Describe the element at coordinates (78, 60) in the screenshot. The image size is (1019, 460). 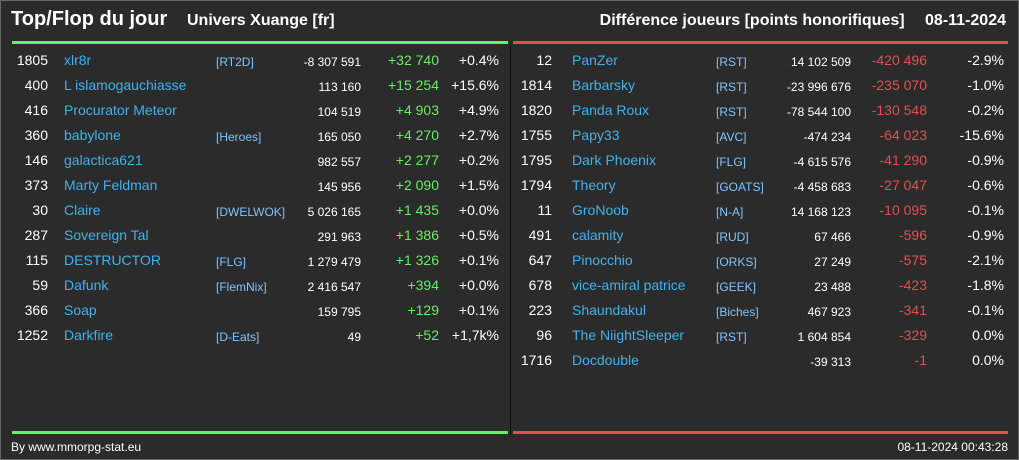
I see `player-name-link: xlr8r` at that location.